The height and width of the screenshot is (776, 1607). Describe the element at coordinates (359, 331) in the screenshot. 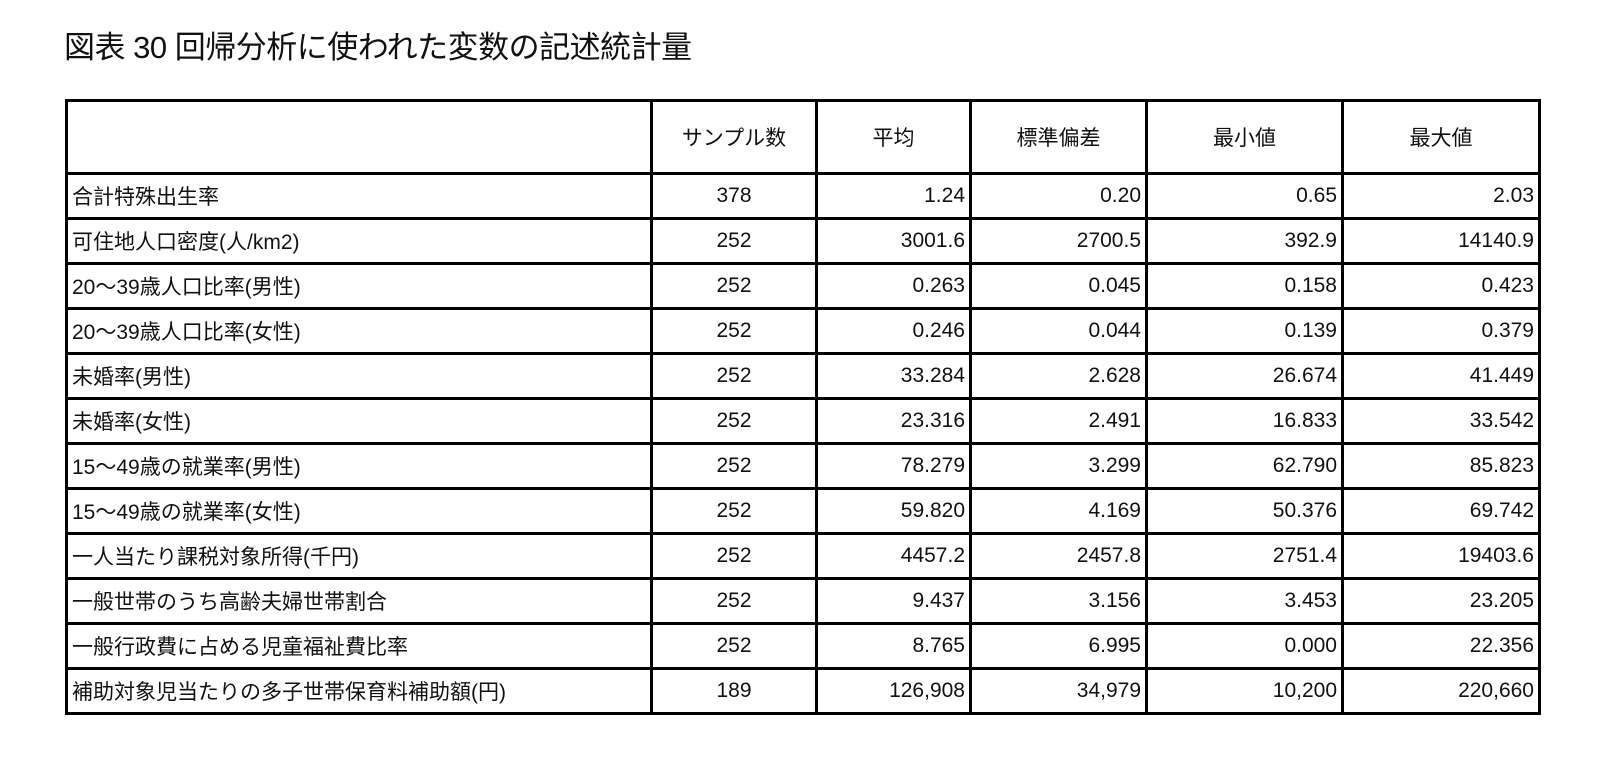

I see `variable-name: 20～39歳人口比率(女性)` at that location.